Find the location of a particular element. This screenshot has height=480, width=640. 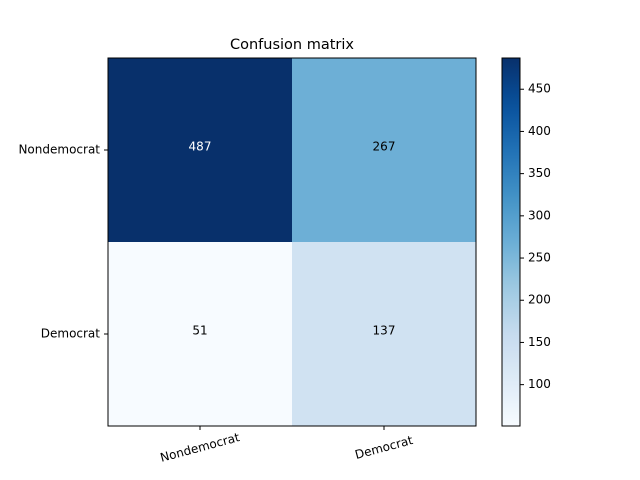

cell-value-label: 51 is located at coordinates (199, 331).